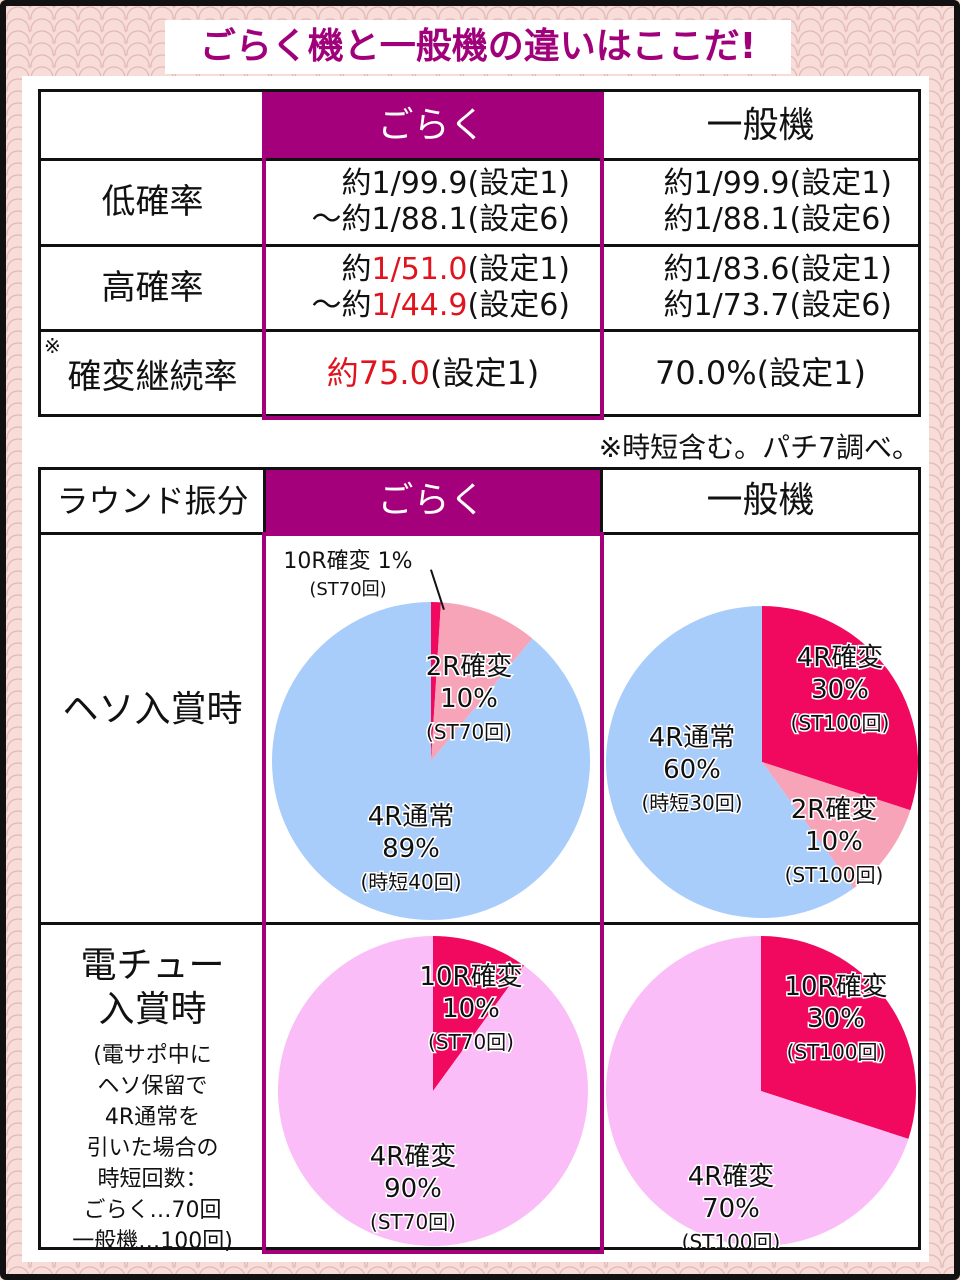 This screenshot has width=960, height=1280. Describe the element at coordinates (919, 858) in the screenshot. I see `t2-vline-right` at that location.